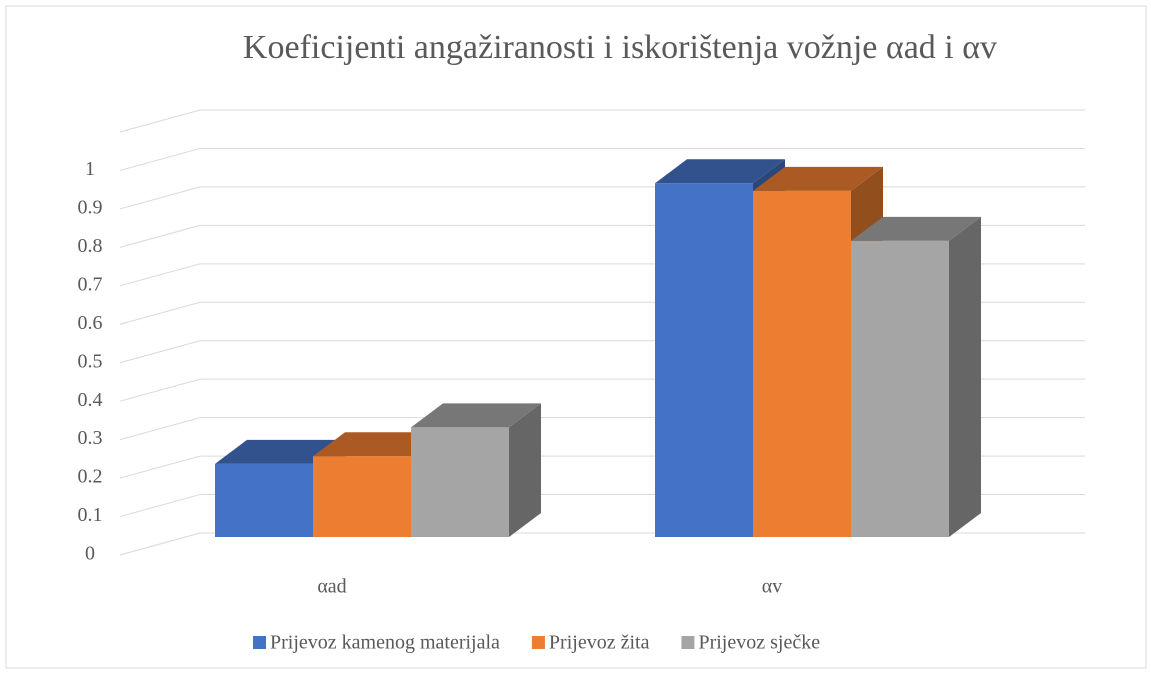 Image resolution: width=1151 pixels, height=678 pixels. Describe the element at coordinates (331, 587) in the screenshot. I see `x-tick-label: αad` at that location.